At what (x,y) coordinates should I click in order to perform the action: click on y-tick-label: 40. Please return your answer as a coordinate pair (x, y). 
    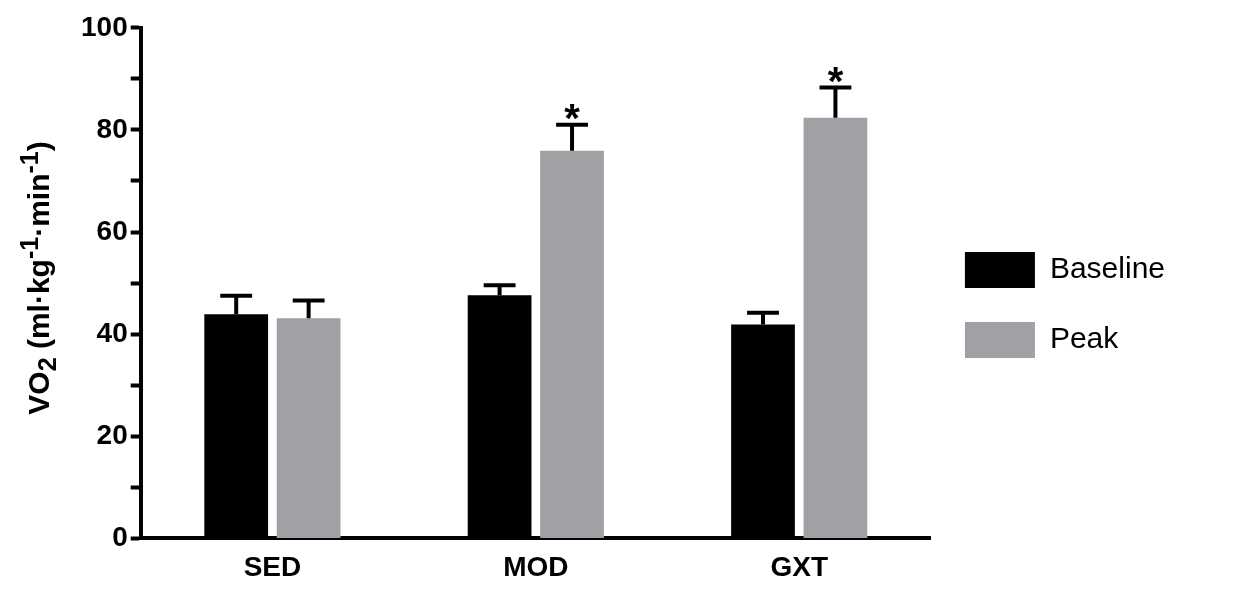
    Looking at the image, I should click on (112, 332).